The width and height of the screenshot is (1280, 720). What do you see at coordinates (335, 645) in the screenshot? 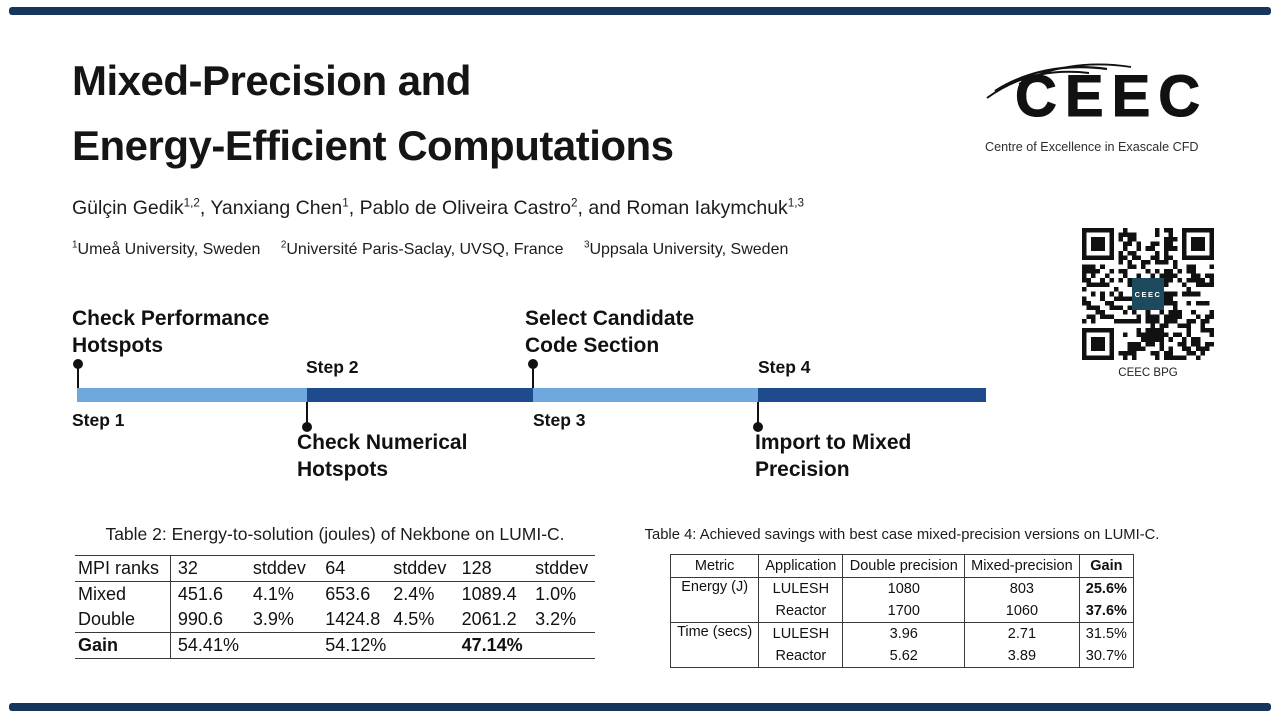
I see `table-row: Gain 54.41% 54.12% 47.14%` at bounding box center [335, 645].